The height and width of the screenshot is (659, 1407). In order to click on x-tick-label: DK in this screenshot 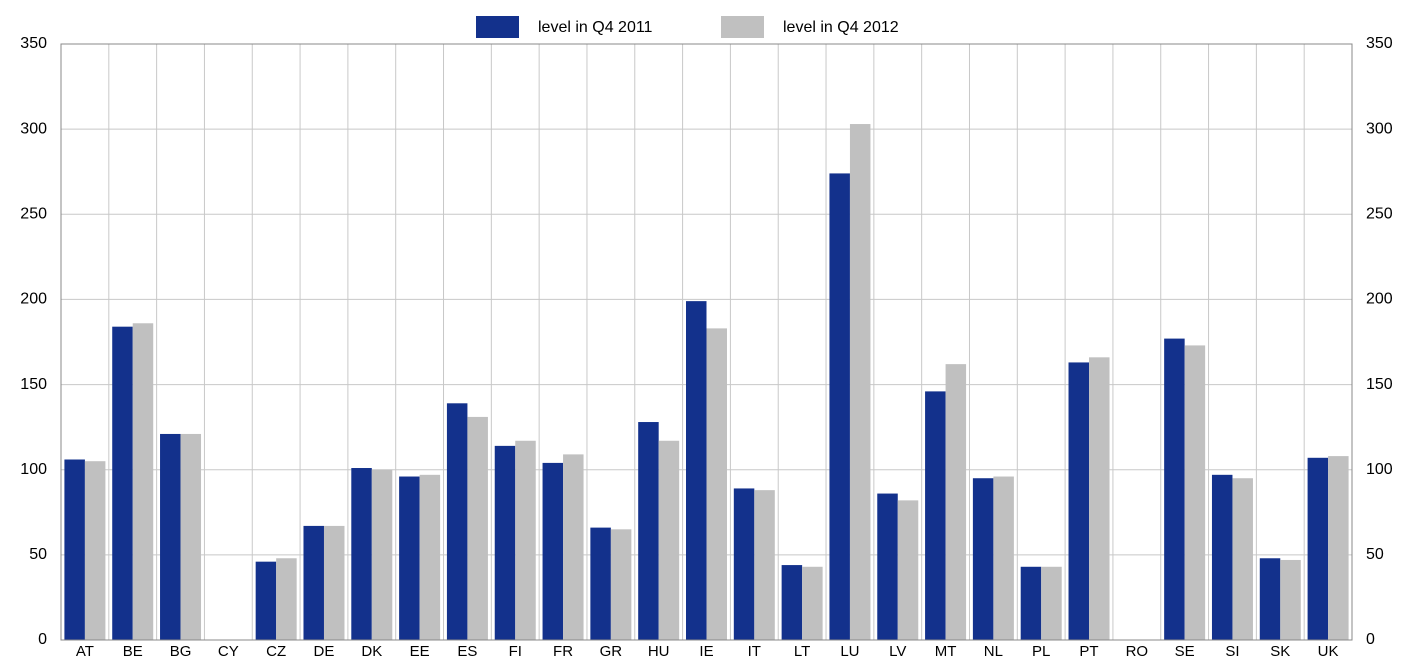, I will do `click(371, 651)`.